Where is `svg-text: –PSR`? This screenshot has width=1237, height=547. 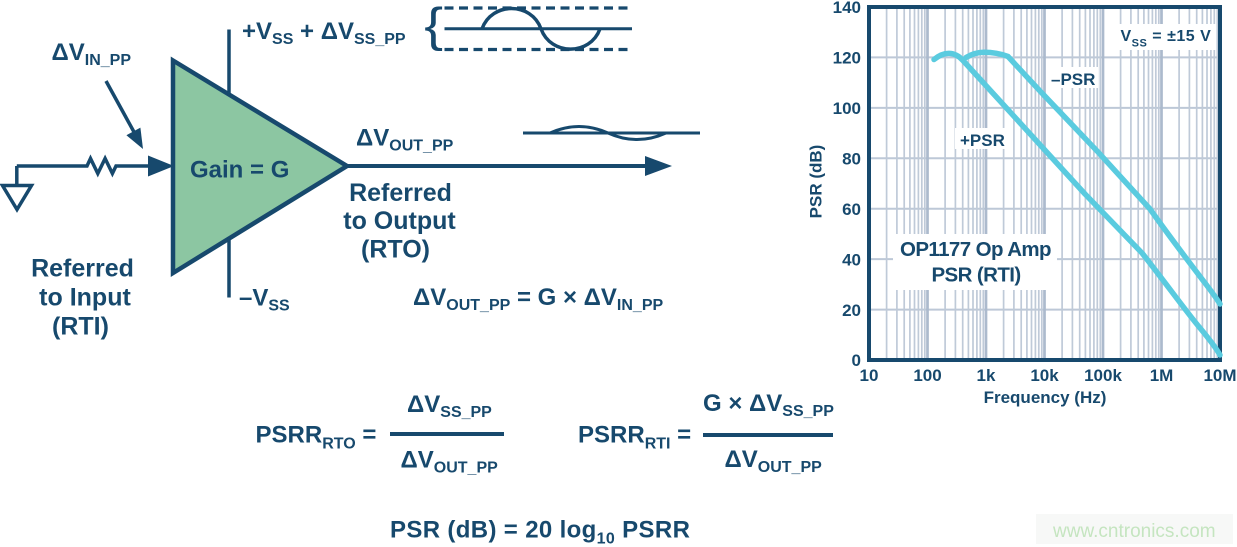
svg-text: –PSR is located at coordinates (1073, 79).